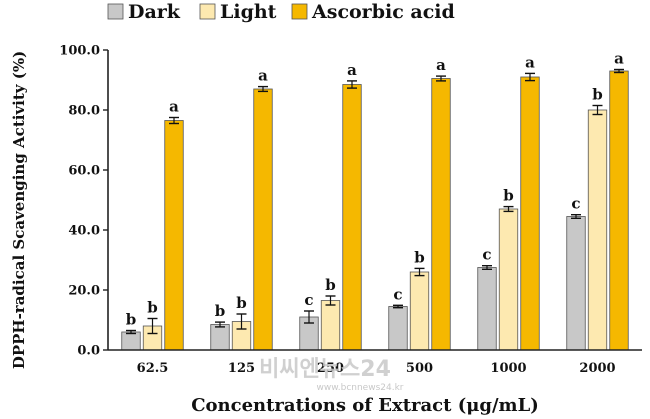 The width and height of the screenshot is (650, 419). What do you see at coordinates (508, 368) in the screenshot?
I see `x-tick-label: 1000` at bounding box center [508, 368].